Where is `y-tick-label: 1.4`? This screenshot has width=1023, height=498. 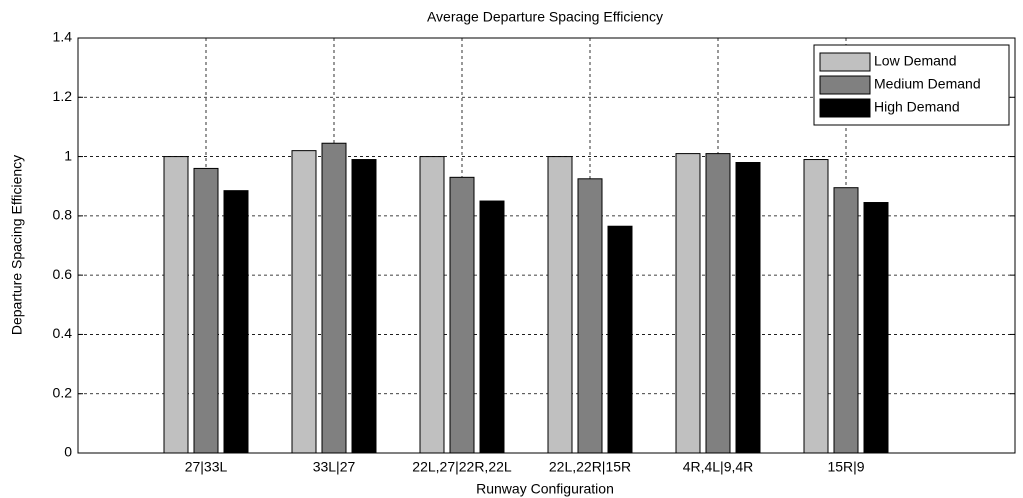 y-tick-label: 1.4 is located at coordinates (63, 37).